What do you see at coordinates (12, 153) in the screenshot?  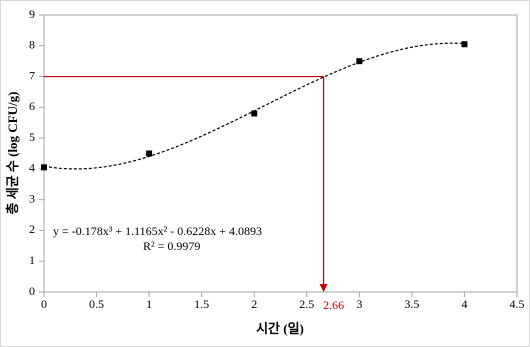 I see `y-axis-title: 총 세균 수 (log CFU/g)` at bounding box center [12, 153].